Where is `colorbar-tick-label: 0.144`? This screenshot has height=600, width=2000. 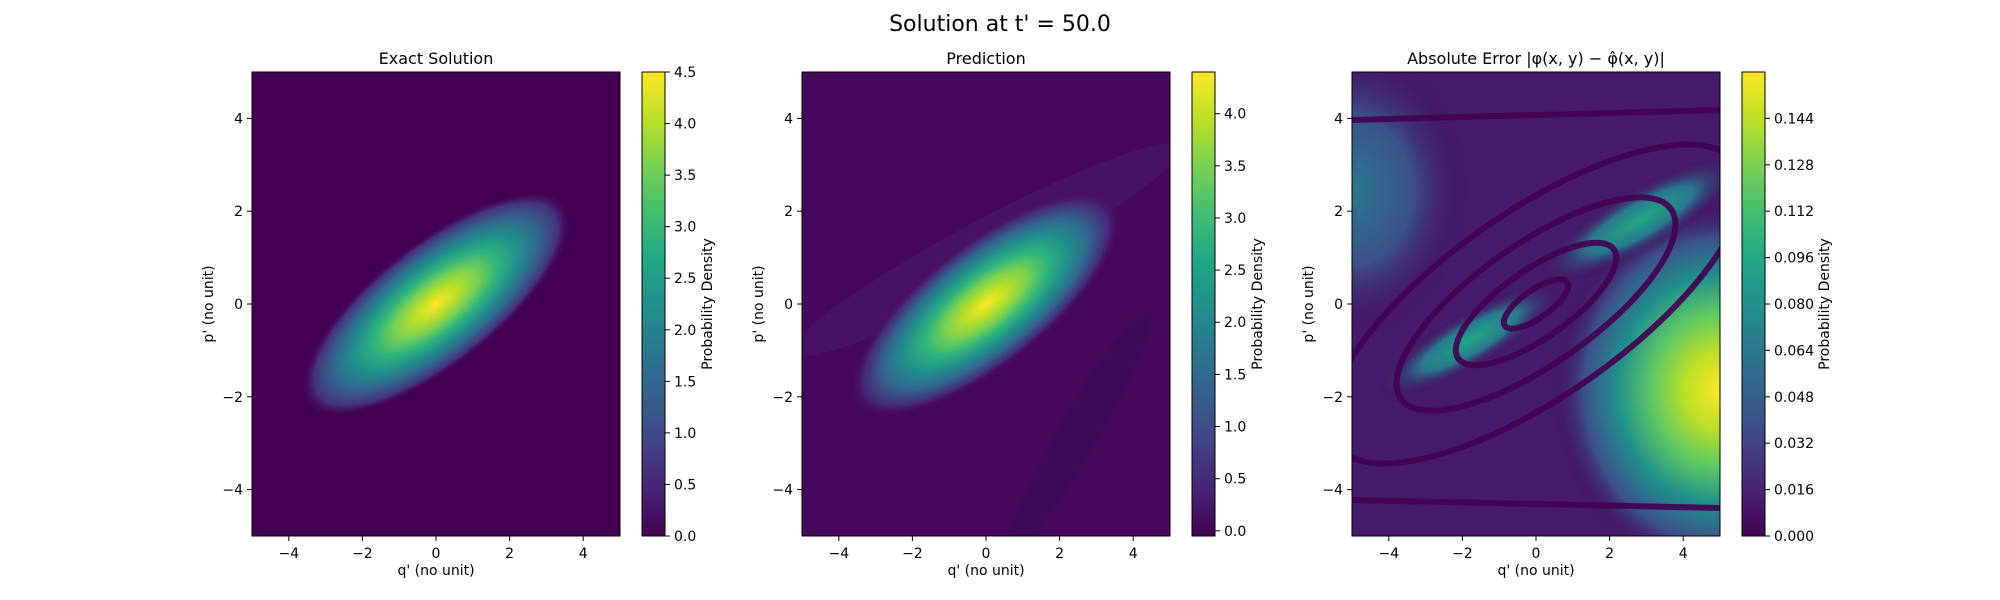
colorbar-tick-label: 0.144 is located at coordinates (1794, 119).